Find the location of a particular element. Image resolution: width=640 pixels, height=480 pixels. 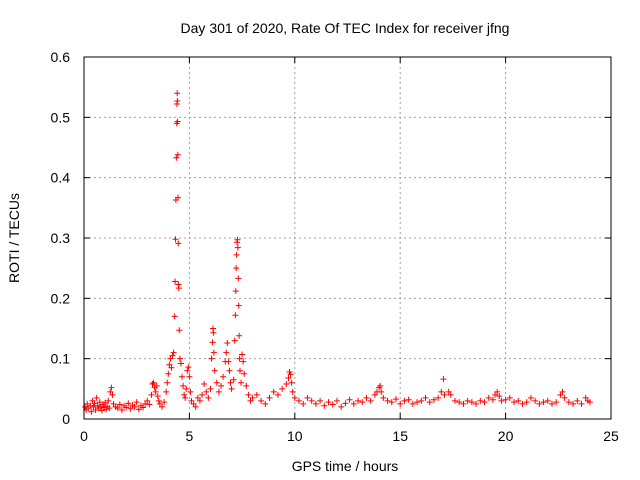

y-axis-label: ROTI / TECUs is located at coordinates (14, 238).